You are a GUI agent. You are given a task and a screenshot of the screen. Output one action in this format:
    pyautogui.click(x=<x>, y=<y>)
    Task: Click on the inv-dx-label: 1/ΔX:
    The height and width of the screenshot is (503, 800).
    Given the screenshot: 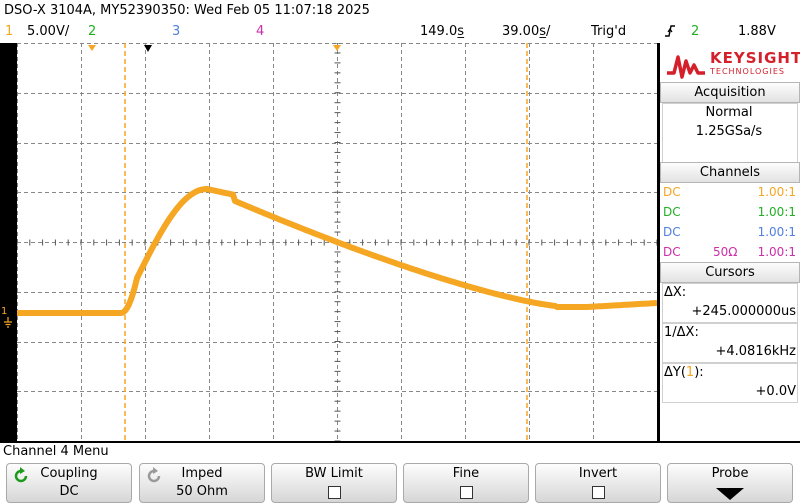 What is the action you would take?
    pyautogui.click(x=681, y=332)
    